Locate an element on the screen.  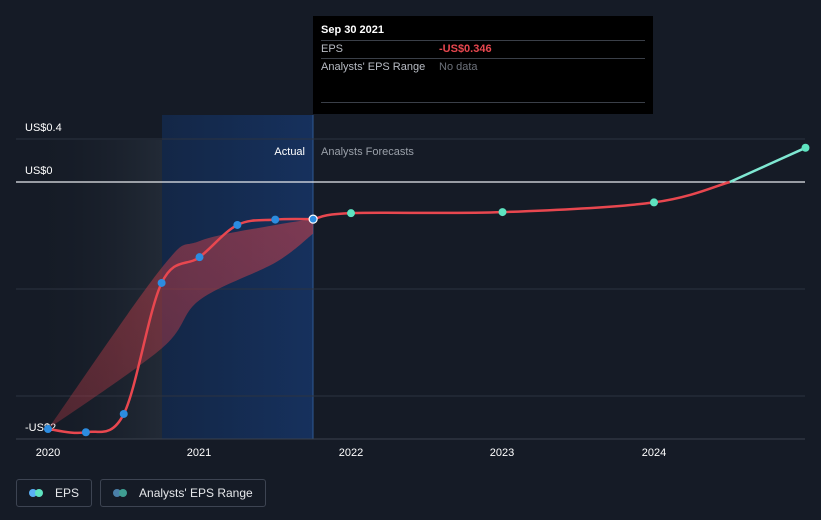
analyst-range-area is located at coordinates (181, 324).